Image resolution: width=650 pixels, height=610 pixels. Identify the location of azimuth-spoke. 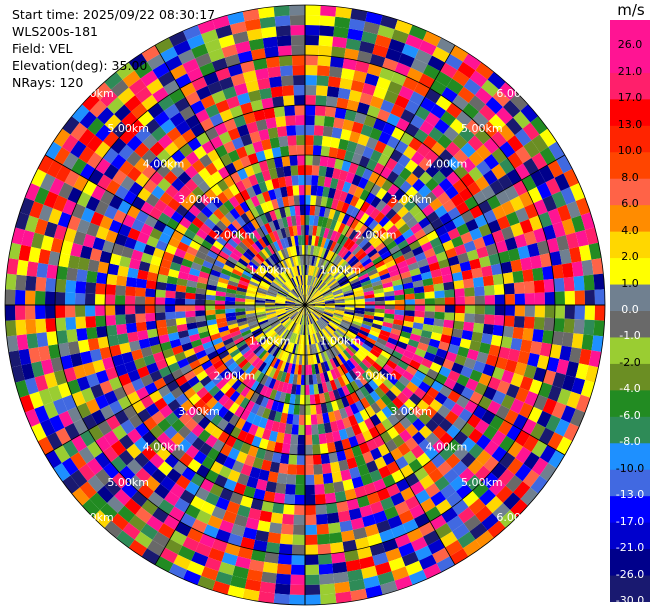
(230, 435).